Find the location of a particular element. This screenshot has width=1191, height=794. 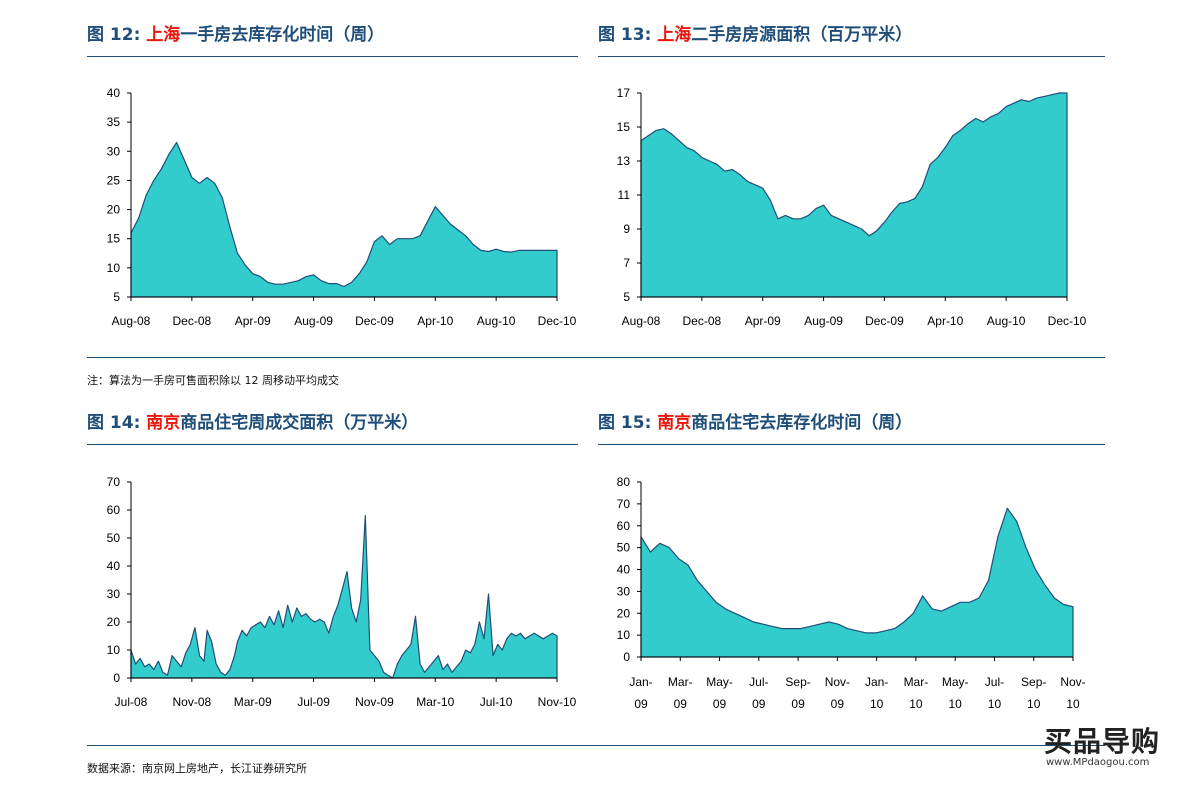

chart-0-ytick-label: 35 is located at coordinates (114, 122).